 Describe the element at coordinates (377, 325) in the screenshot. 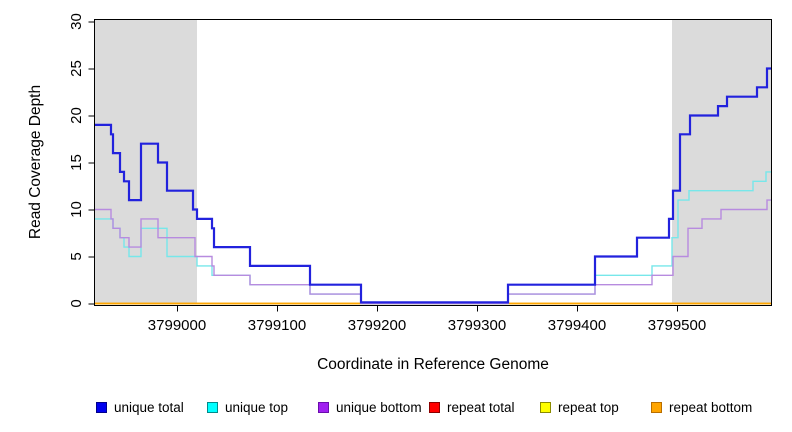

I see `x-tick-label: 3799200` at that location.